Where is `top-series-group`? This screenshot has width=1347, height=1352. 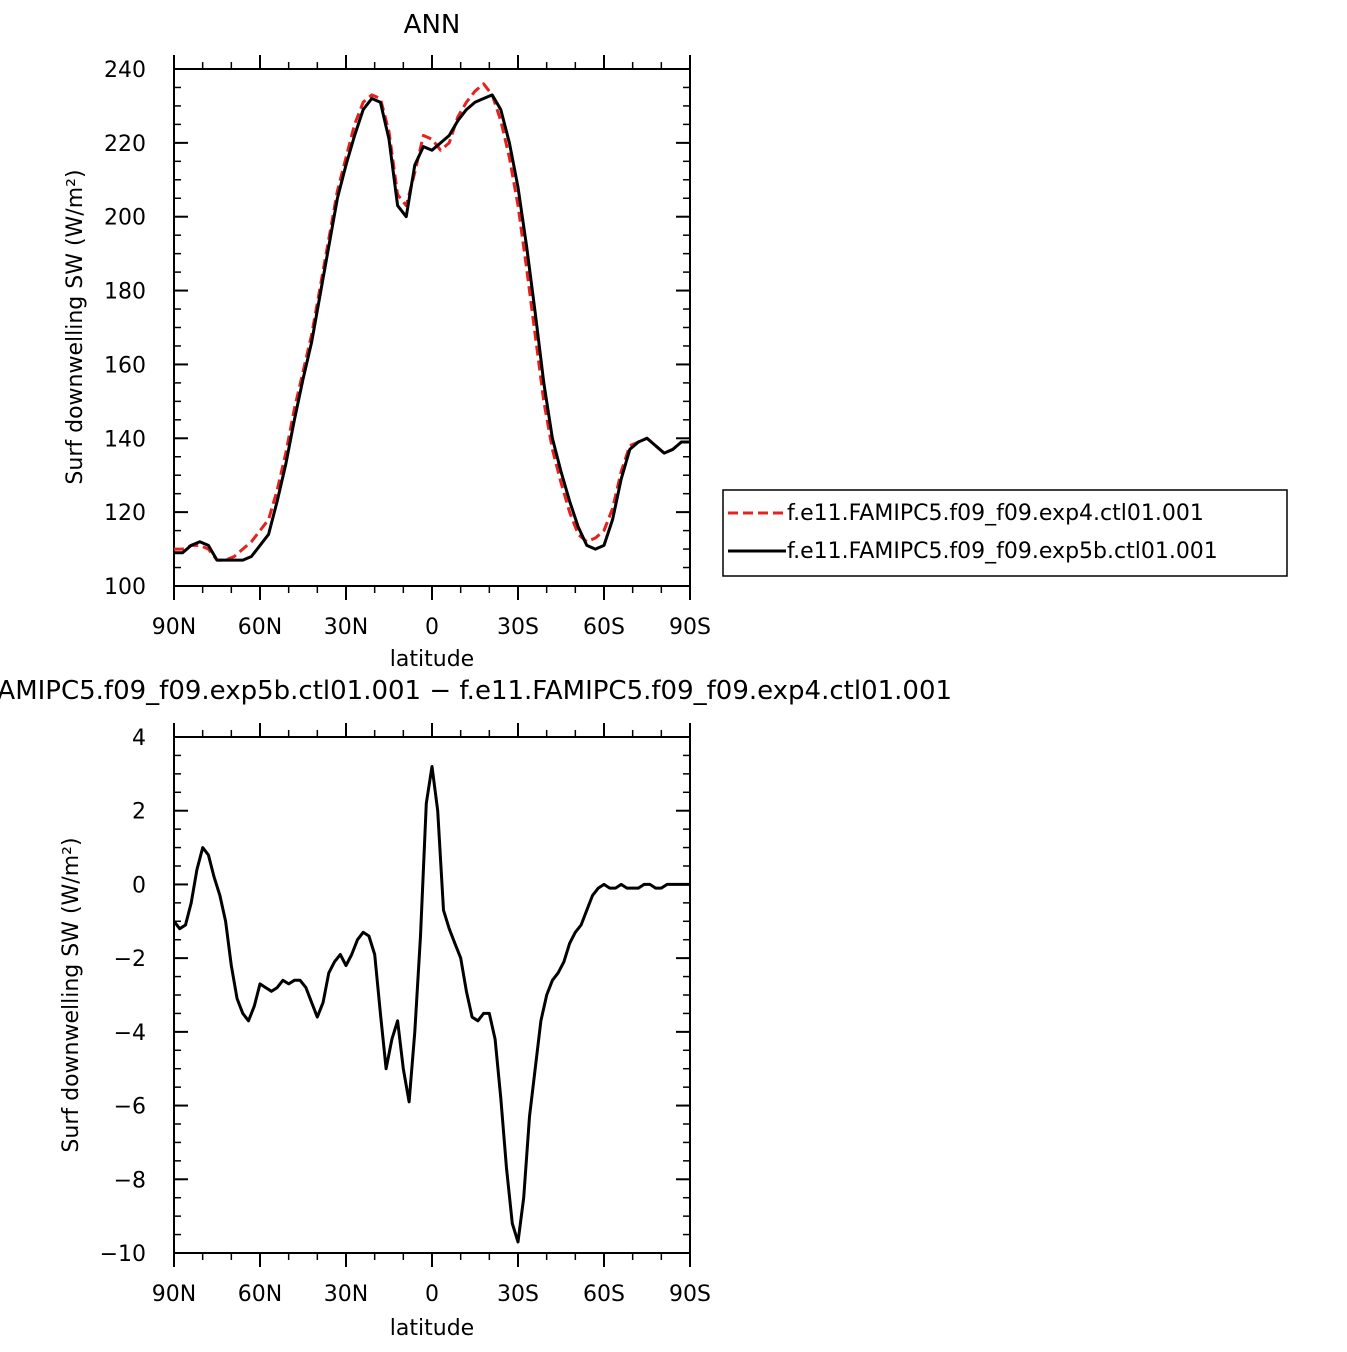 top-series-group is located at coordinates (432, 322).